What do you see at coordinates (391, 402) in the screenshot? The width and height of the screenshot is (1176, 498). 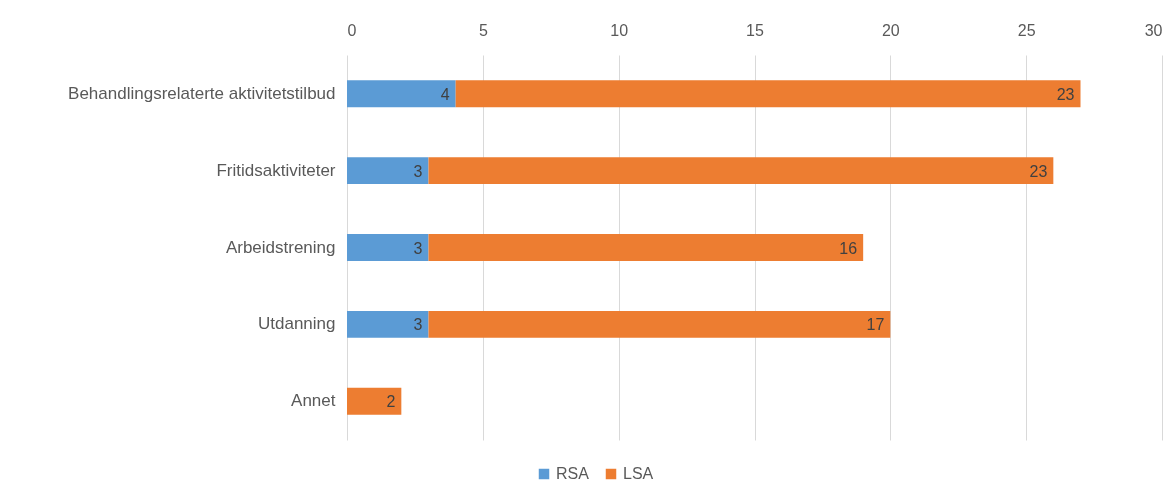 I see `data-label: 2` at bounding box center [391, 402].